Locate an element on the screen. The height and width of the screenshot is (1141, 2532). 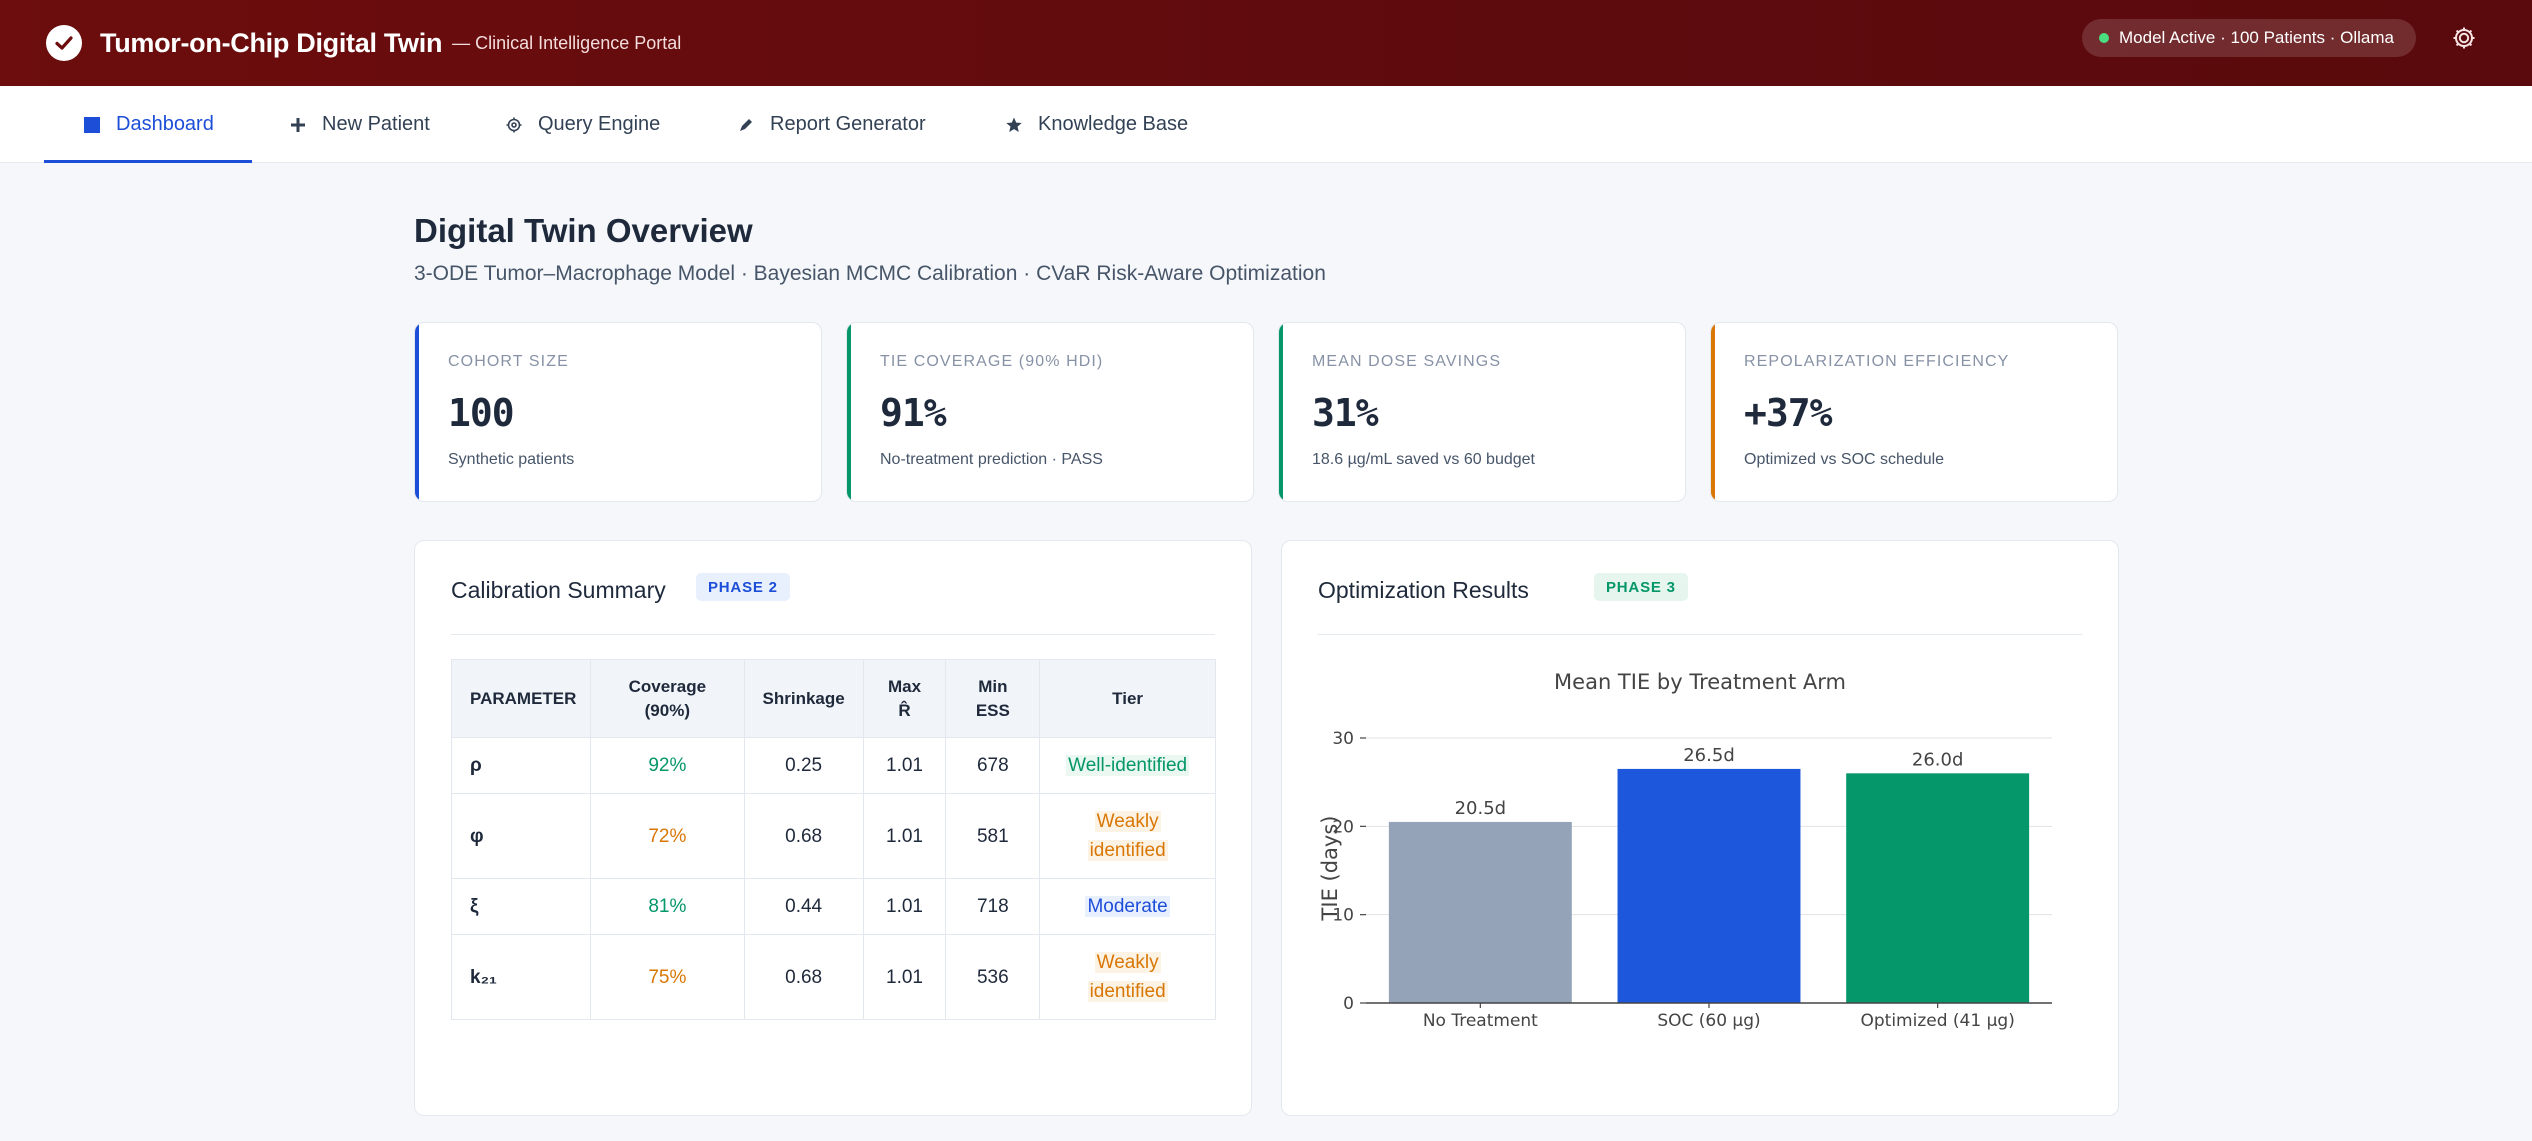
tier-badge: Well-identified is located at coordinates (1128, 765).